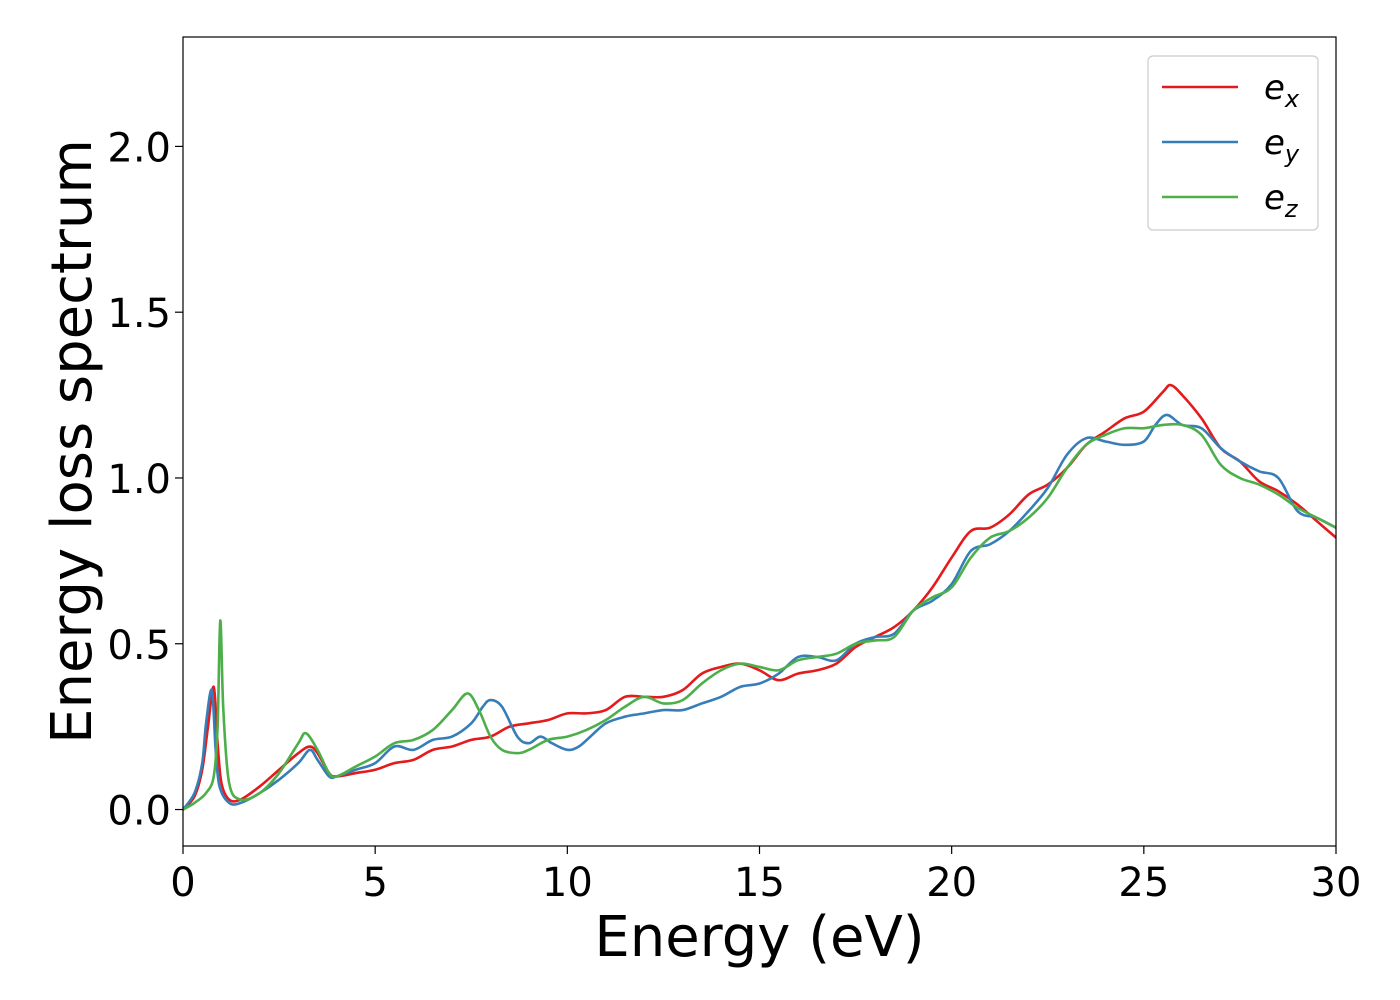 Image resolution: width=1400 pixels, height=1000 pixels. I want to click on y-axis: 0.0 0.5 1.0 1.5 2.0, so click(145, 480).